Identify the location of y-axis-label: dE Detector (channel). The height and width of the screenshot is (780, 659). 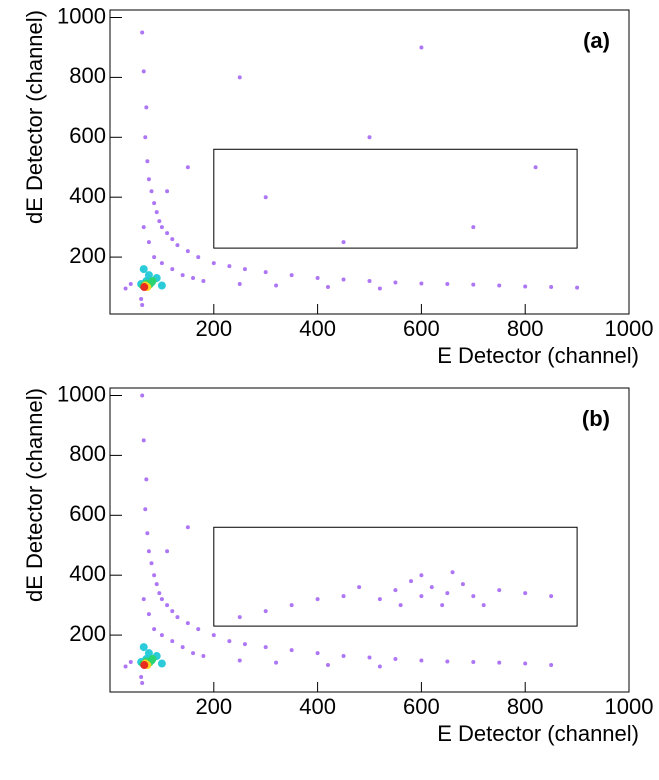
(34, 495).